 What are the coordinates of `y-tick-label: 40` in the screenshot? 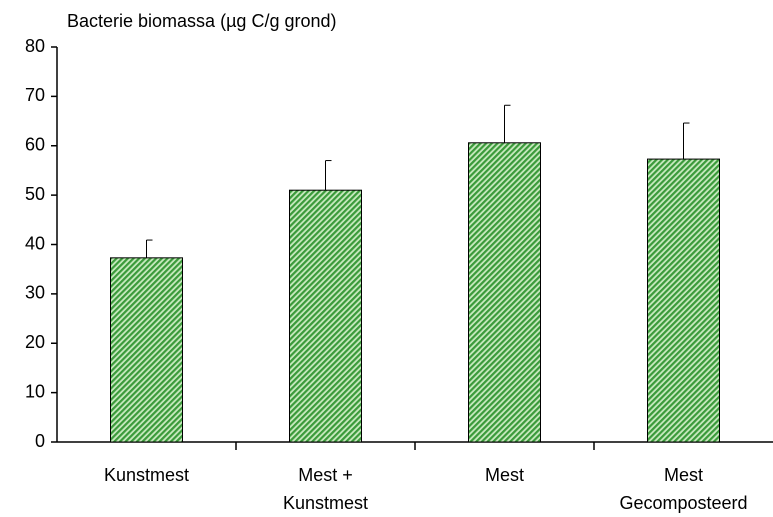 It's located at (35, 243).